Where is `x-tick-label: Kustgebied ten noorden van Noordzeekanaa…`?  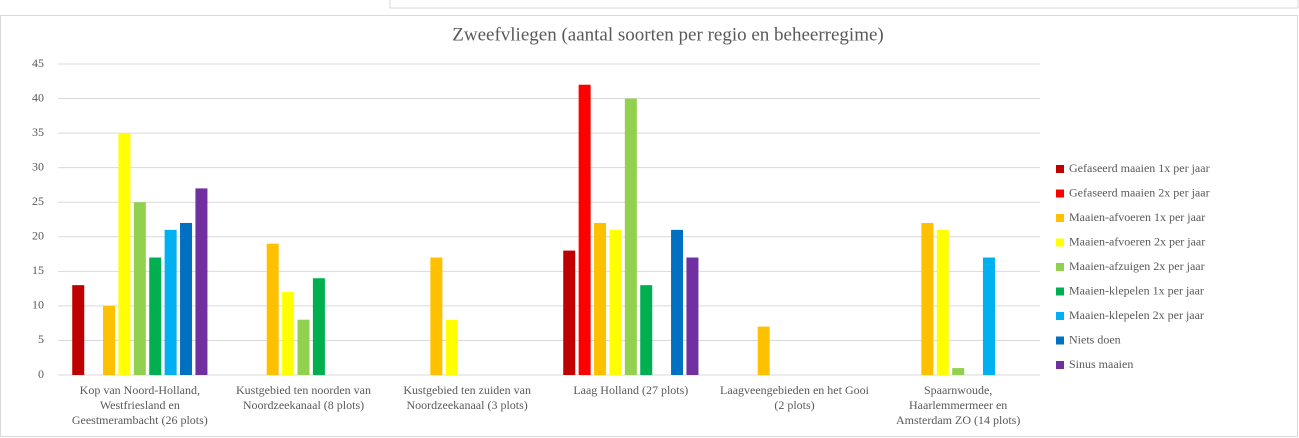
x-tick-label: Kustgebied ten noorden van Noordzeekanaa… is located at coordinates (303, 397).